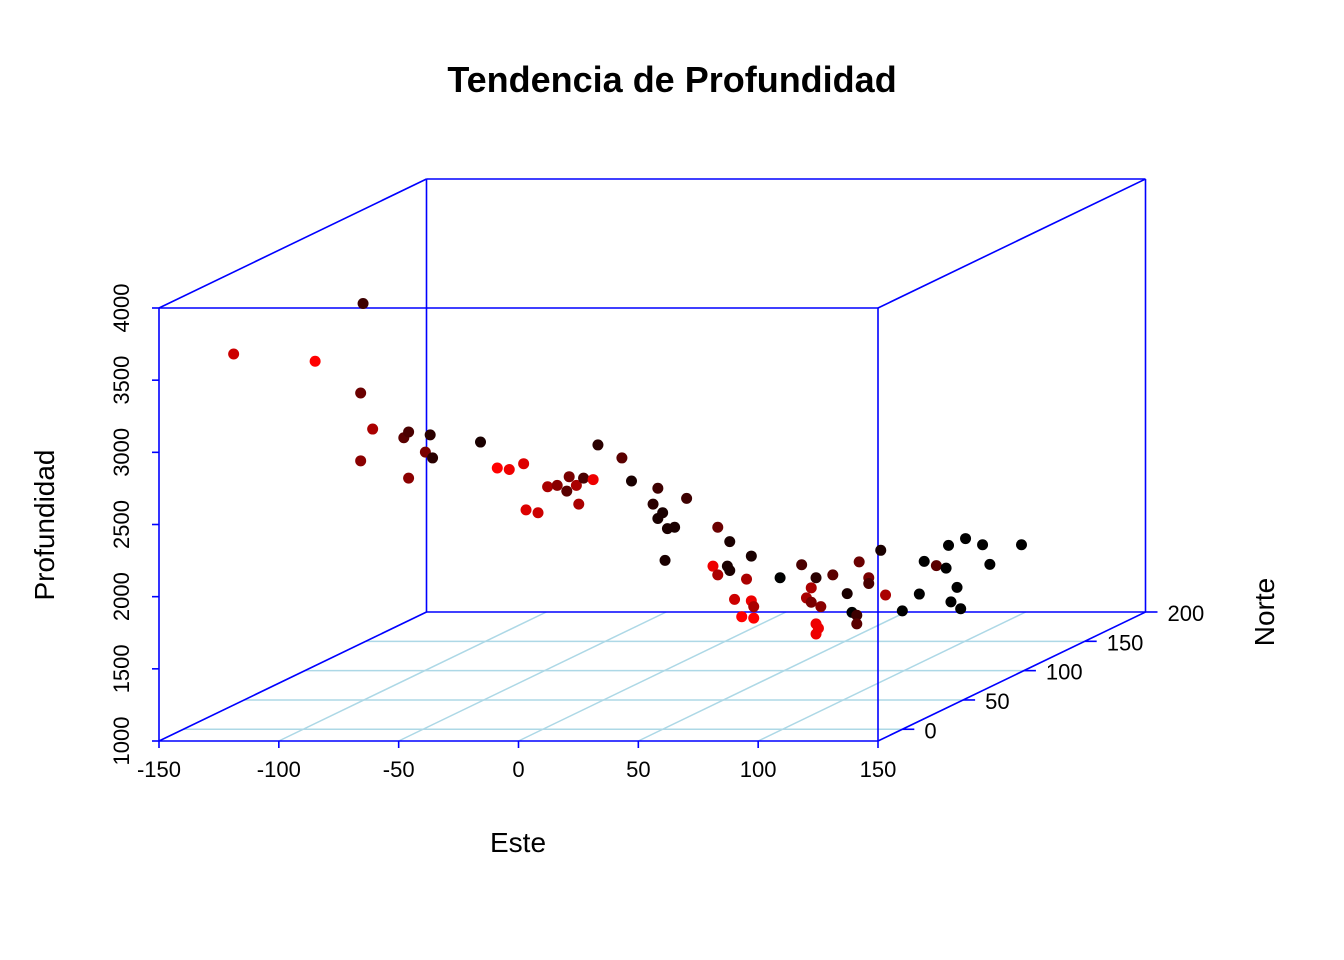  What do you see at coordinates (1125, 642) in the screenshot?
I see `y-tick-label: 150` at bounding box center [1125, 642].